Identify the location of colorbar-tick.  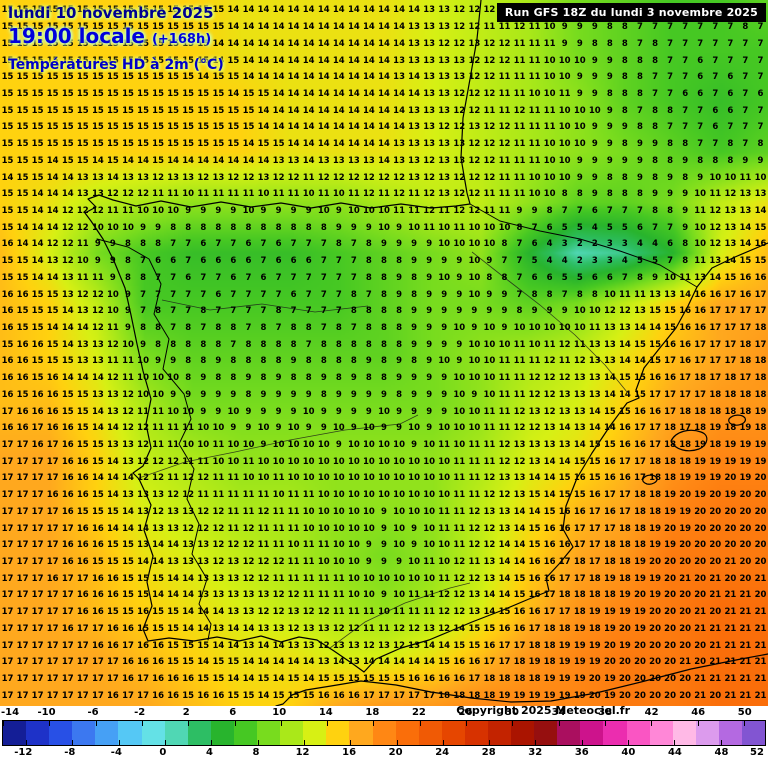
(304, 742).